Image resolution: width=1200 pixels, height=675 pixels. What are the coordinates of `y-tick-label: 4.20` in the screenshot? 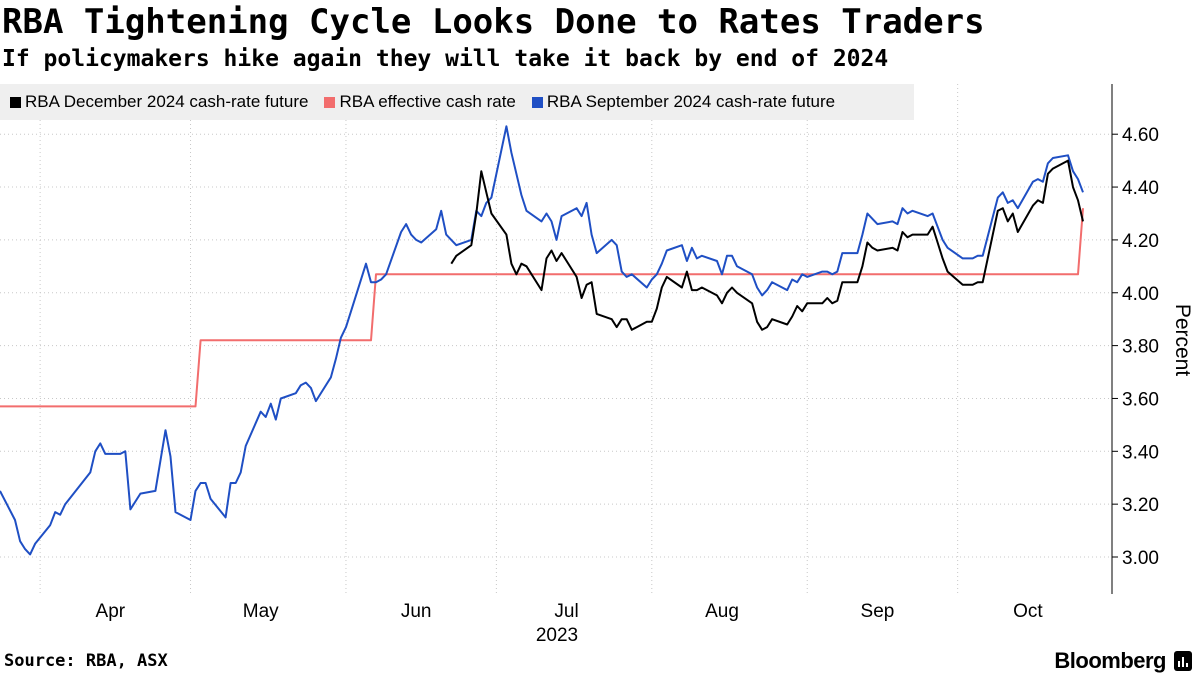 It's located at (1140, 241).